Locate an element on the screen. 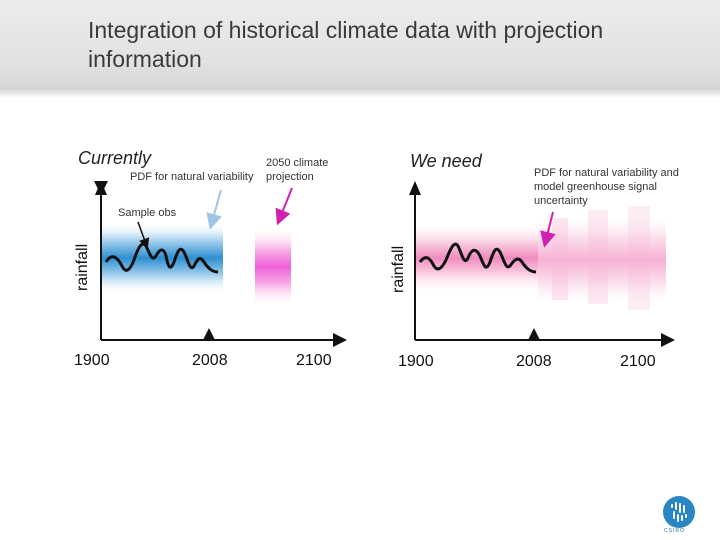  left-2008-tick-marker is located at coordinates (209, 334).